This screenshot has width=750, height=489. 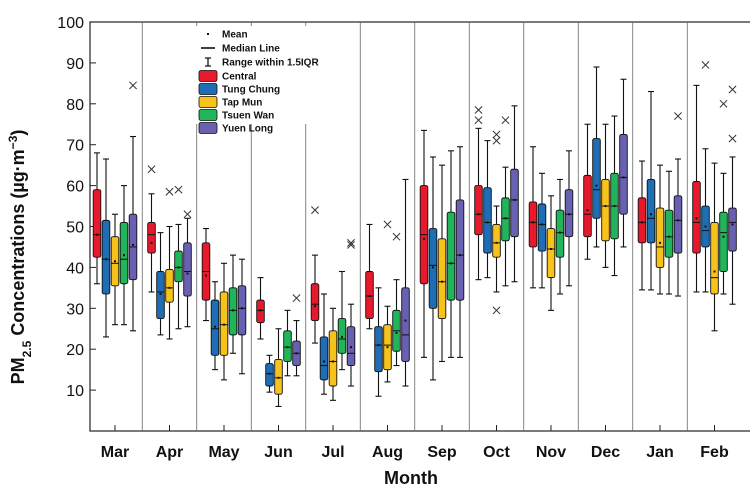 I want to click on y-tick-label: 20, so click(x=75, y=350).